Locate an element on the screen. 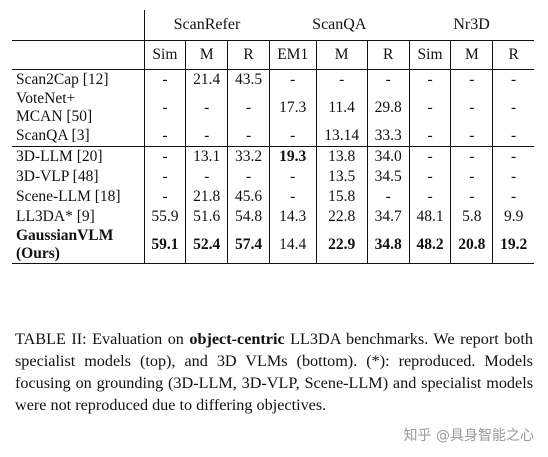 The image size is (548, 457). table-cell: 52.4 is located at coordinates (206, 245).